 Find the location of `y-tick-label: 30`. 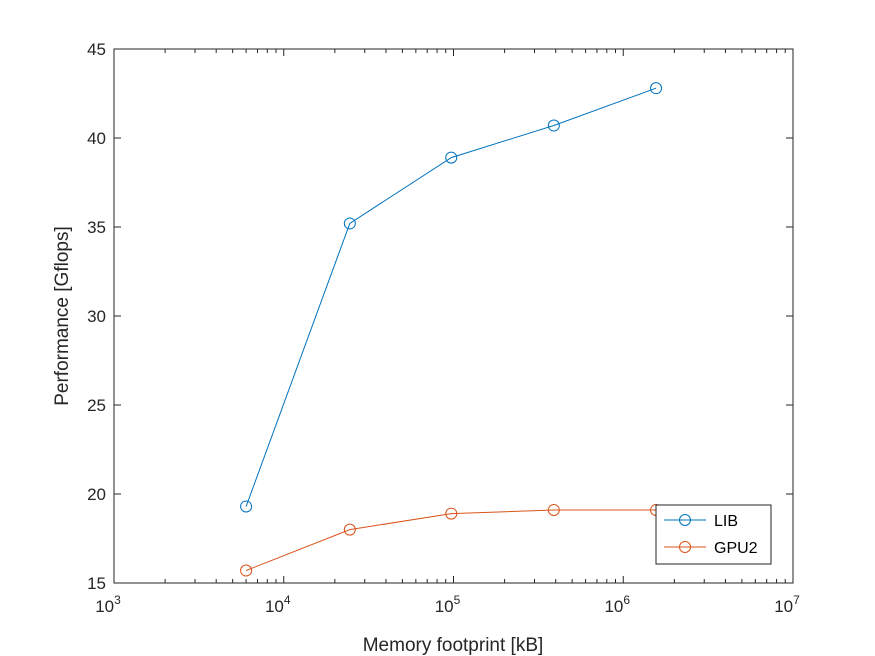

y-tick-label: 30 is located at coordinates (96, 316).